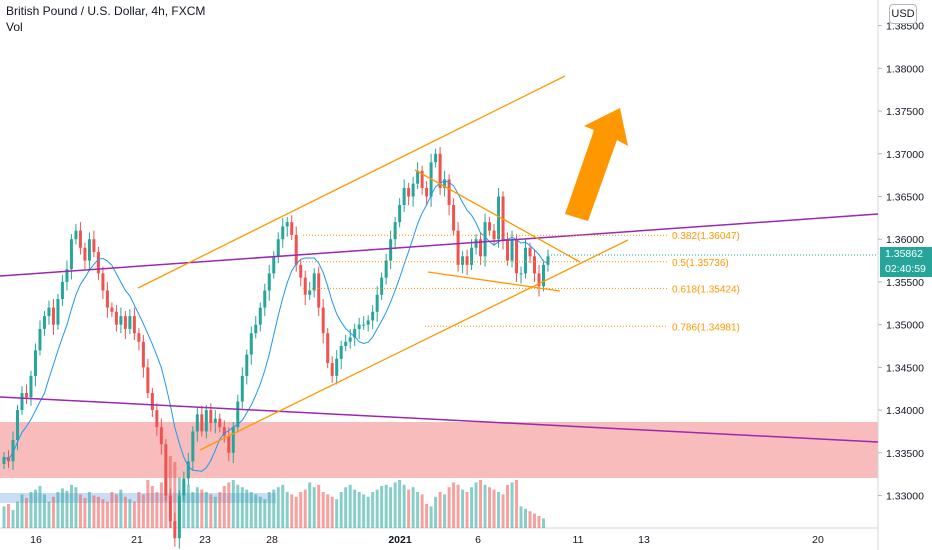  What do you see at coordinates (905, 198) in the screenshot?
I see `y-tick-label: 1.36500` at bounding box center [905, 198].